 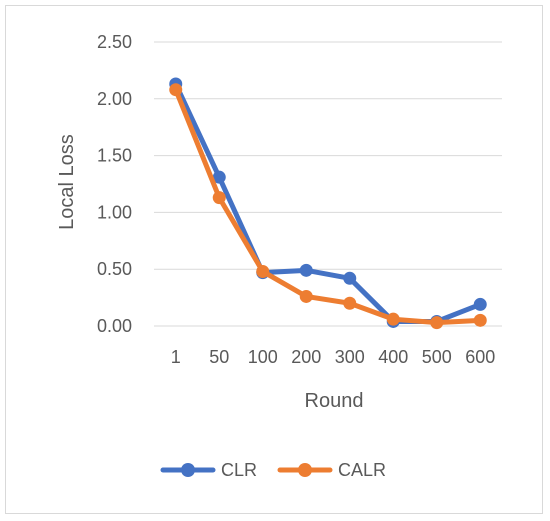 What do you see at coordinates (176, 357) in the screenshot?
I see `x-tick-label: 1` at bounding box center [176, 357].